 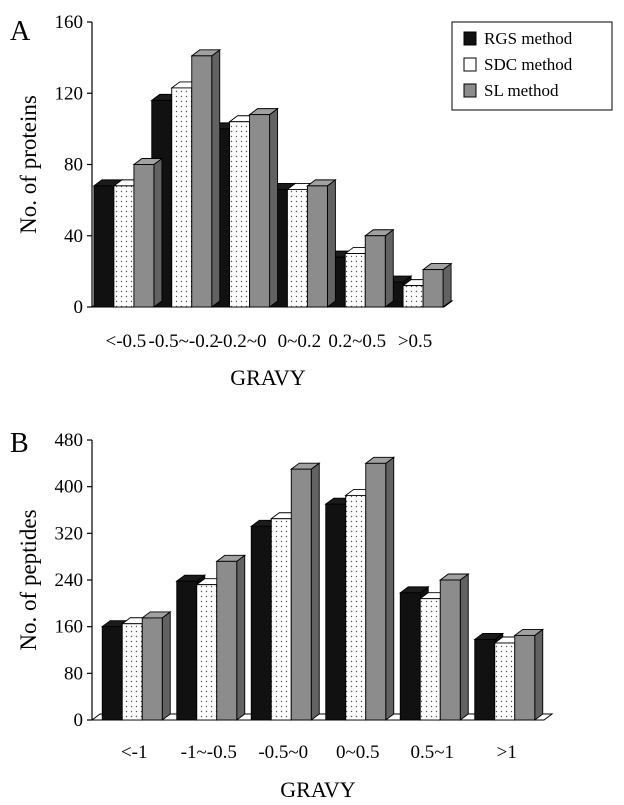 What do you see at coordinates (134, 752) in the screenshot?
I see `x-tick-label: <-1` at bounding box center [134, 752].